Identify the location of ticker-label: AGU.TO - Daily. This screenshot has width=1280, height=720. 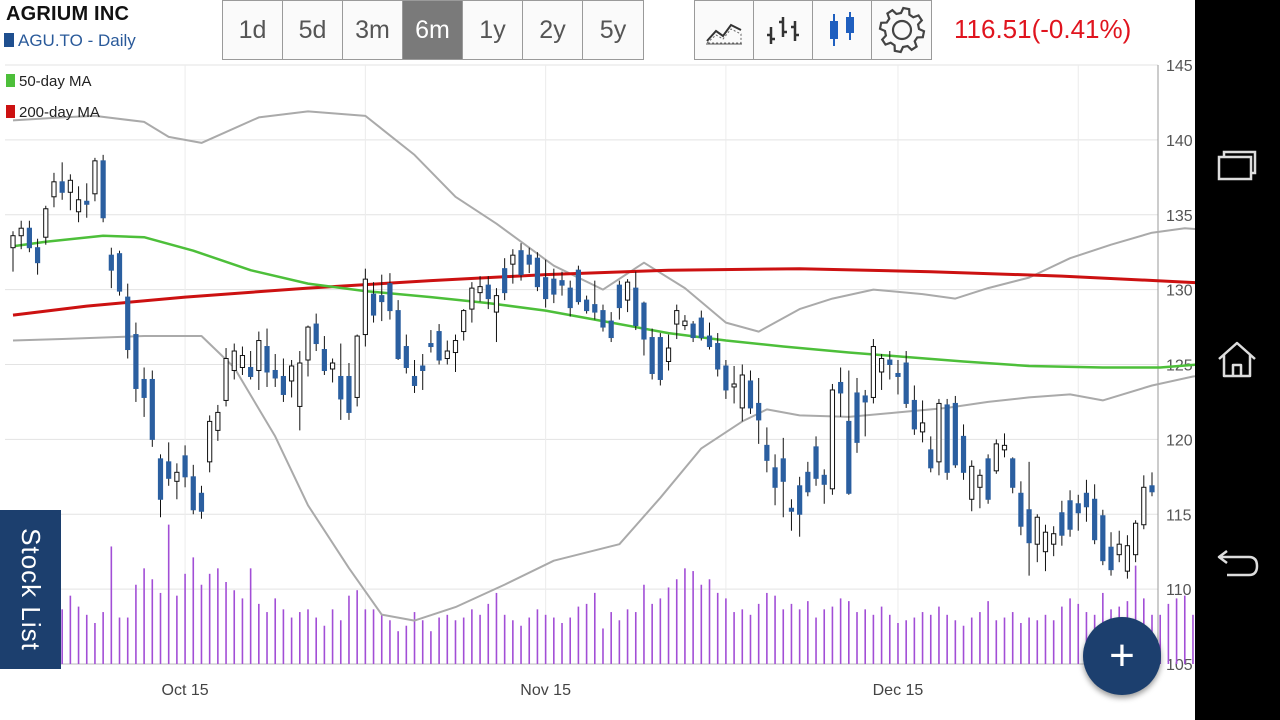
(70, 41).